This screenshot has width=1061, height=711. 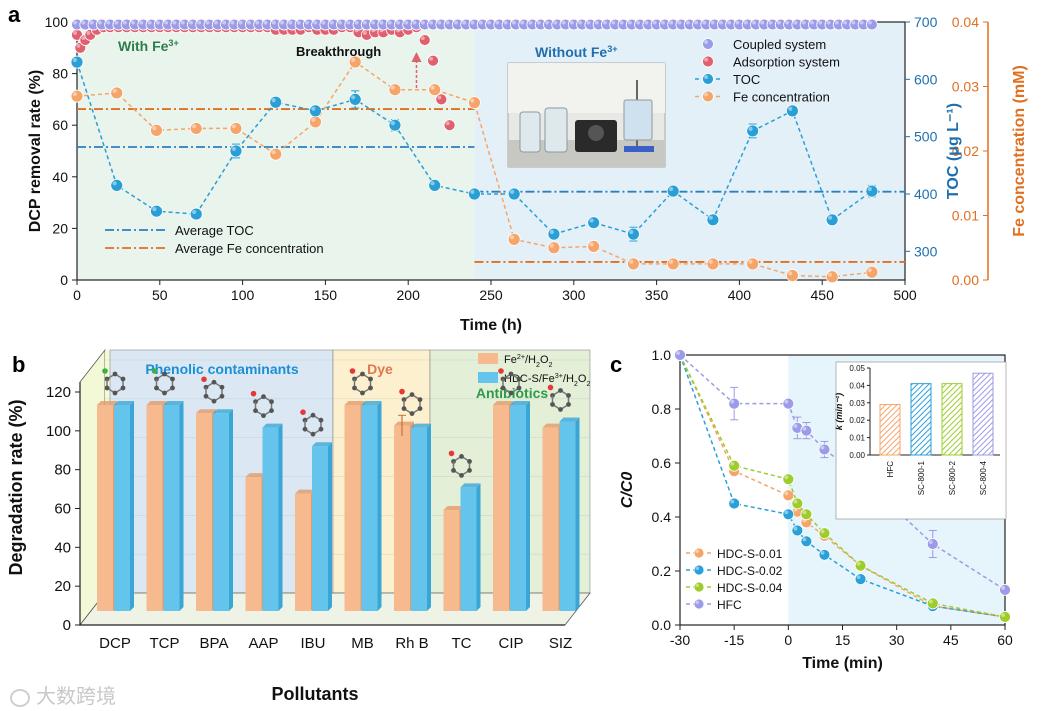 What do you see at coordinates (857, 455) in the screenshot?
I see `inset-y-tick-label: 0.00` at bounding box center [857, 455].